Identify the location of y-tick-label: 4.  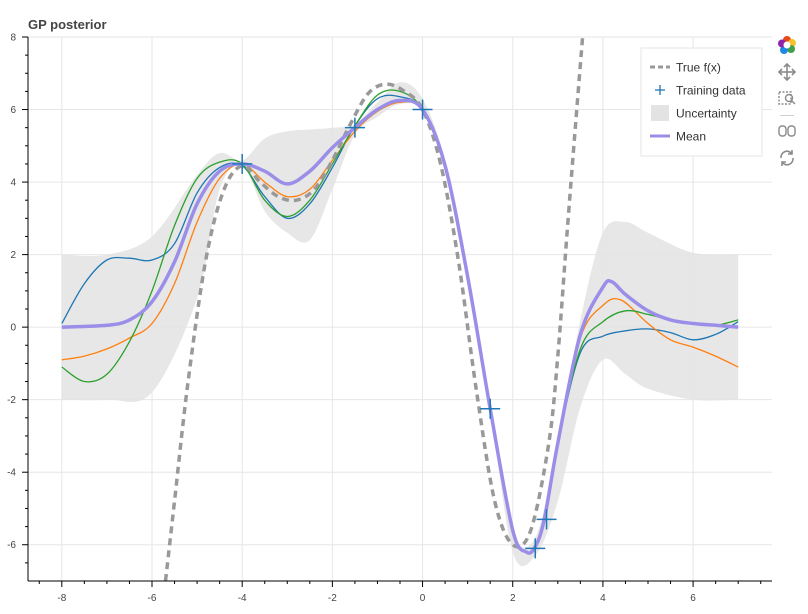
(13, 183).